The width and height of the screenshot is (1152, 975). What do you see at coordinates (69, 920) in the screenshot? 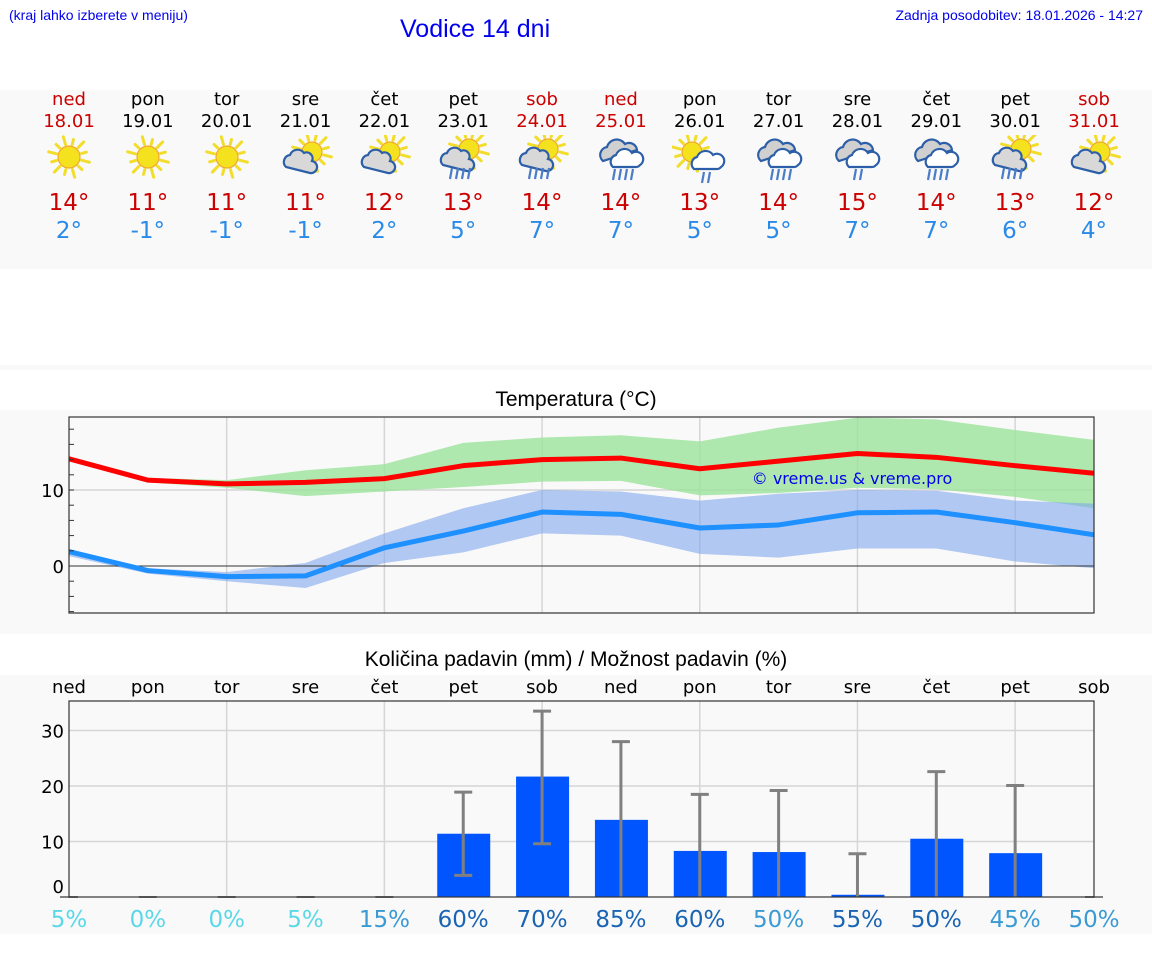
I see `svg-text: 5%` at bounding box center [69, 920].